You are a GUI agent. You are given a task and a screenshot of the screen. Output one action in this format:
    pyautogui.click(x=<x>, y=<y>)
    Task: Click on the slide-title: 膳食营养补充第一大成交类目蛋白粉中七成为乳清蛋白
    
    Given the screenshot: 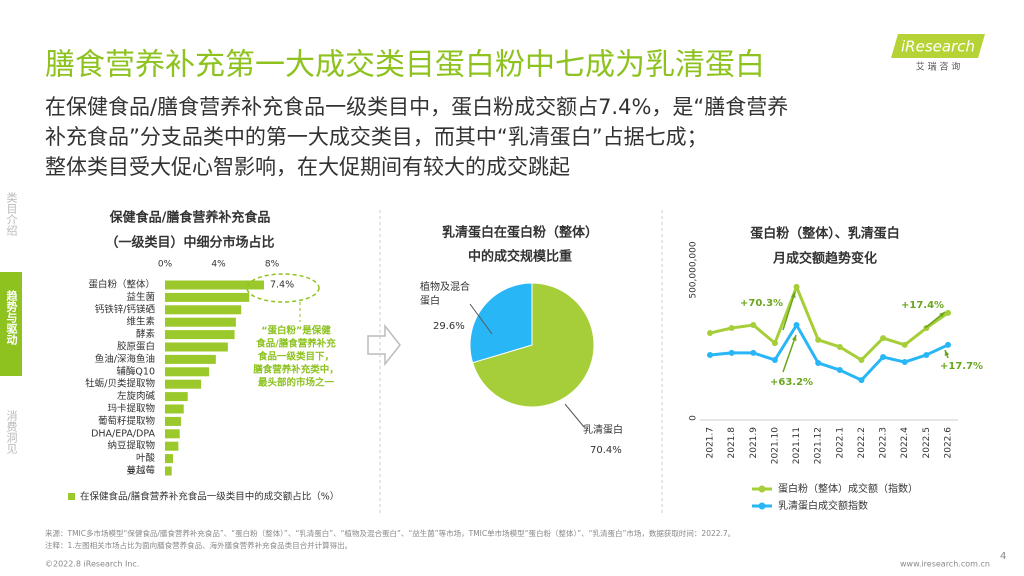 What is the action you would take?
    pyautogui.click(x=405, y=65)
    